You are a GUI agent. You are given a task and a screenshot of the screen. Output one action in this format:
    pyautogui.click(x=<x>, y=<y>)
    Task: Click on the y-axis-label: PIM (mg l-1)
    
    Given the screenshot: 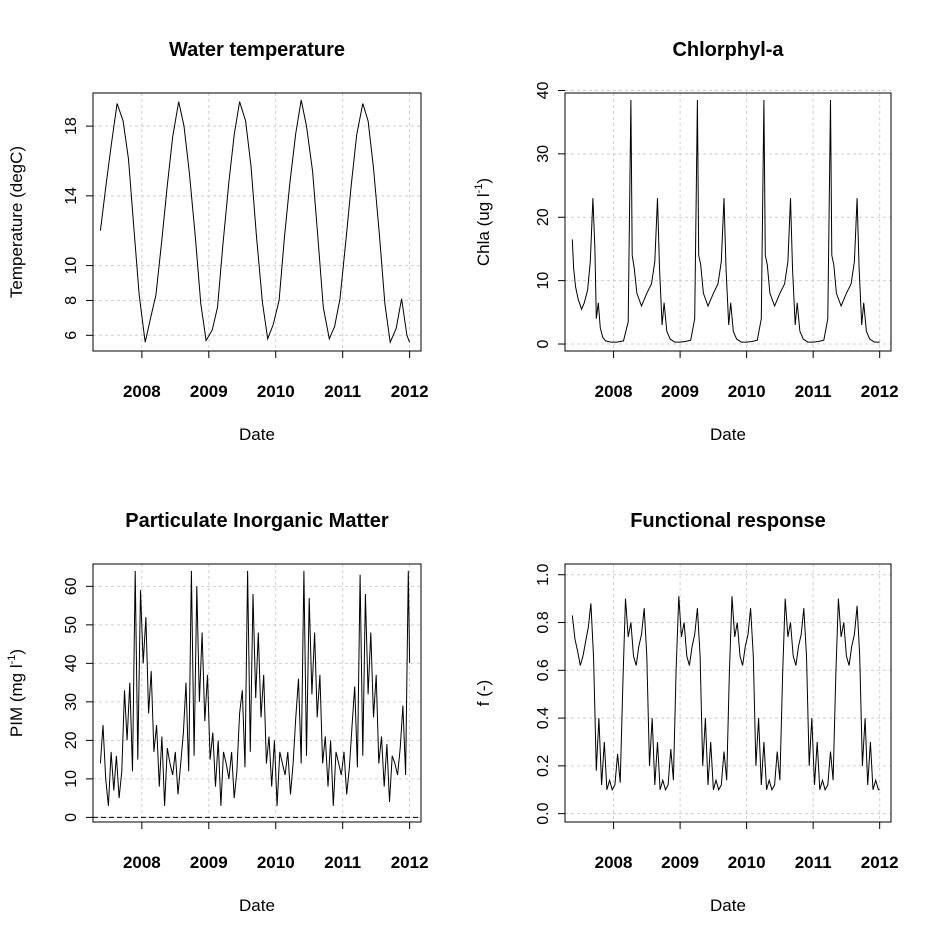 What is the action you would take?
    pyautogui.click(x=16, y=693)
    